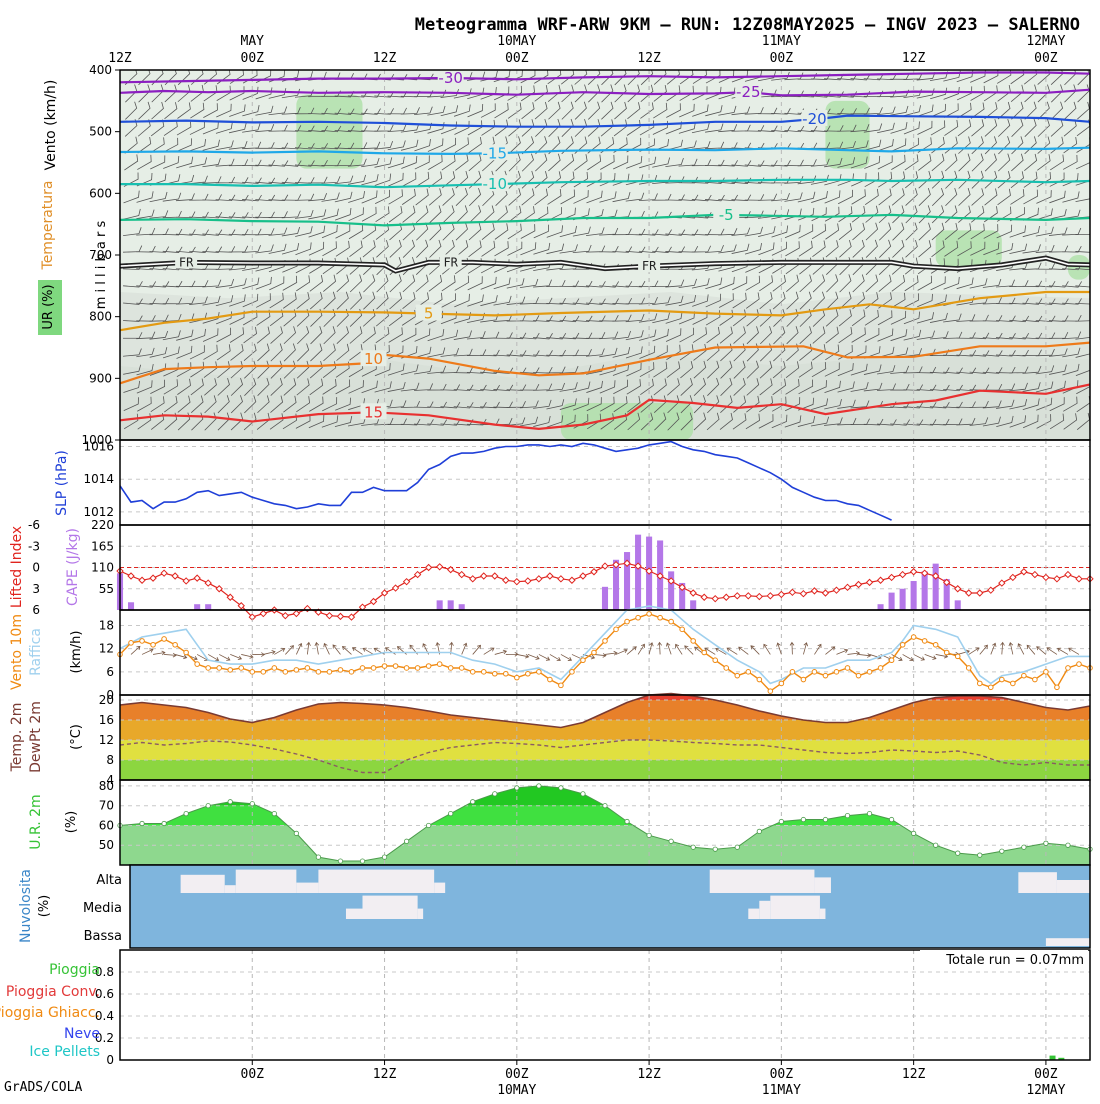 This screenshot has height=1104, width=1100. Describe the element at coordinates (782, 58) in the screenshot. I see `top-time-label: 00Z` at that location.